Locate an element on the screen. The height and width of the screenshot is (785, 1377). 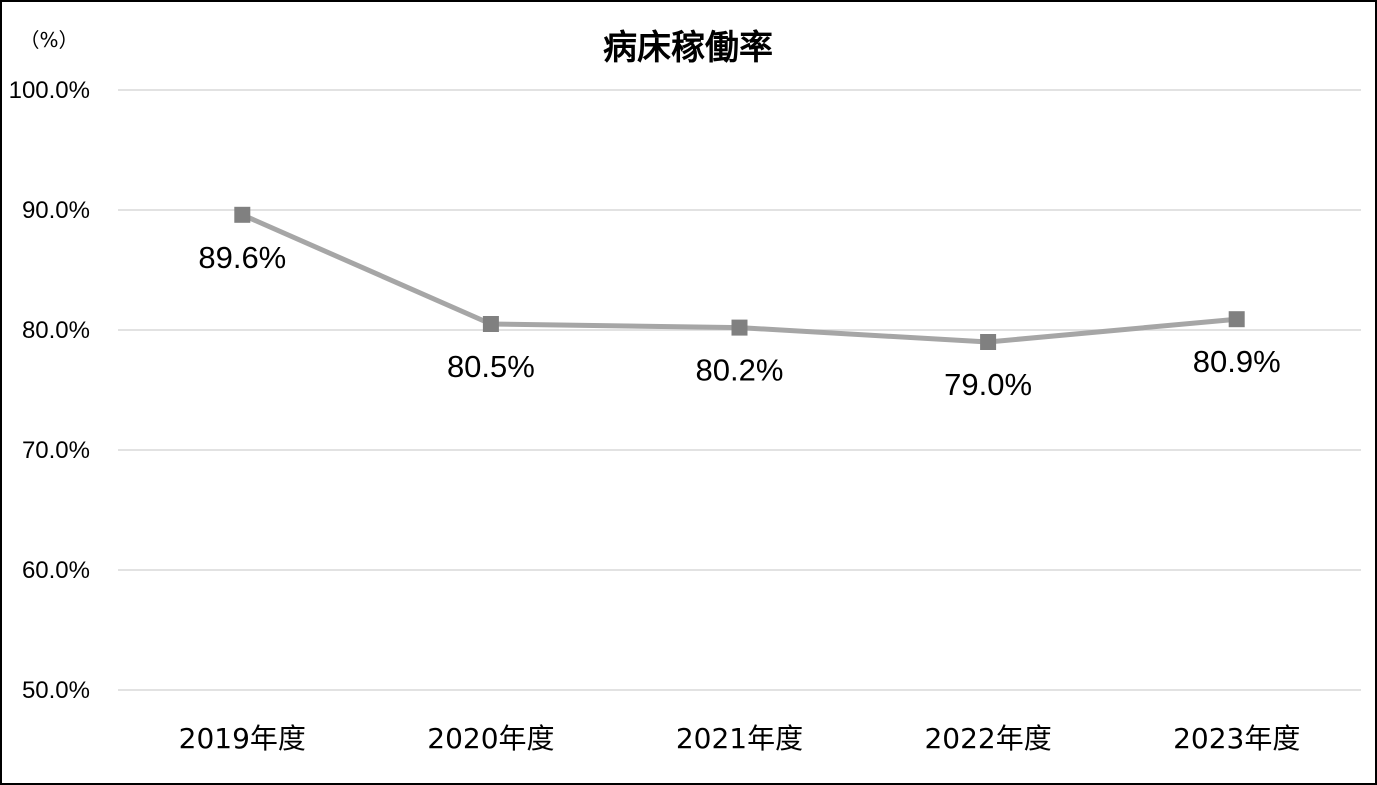
x-axis-ticks: 2019年度 2020年度 2021年度 2022年度 2023年度 is located at coordinates (740, 738).